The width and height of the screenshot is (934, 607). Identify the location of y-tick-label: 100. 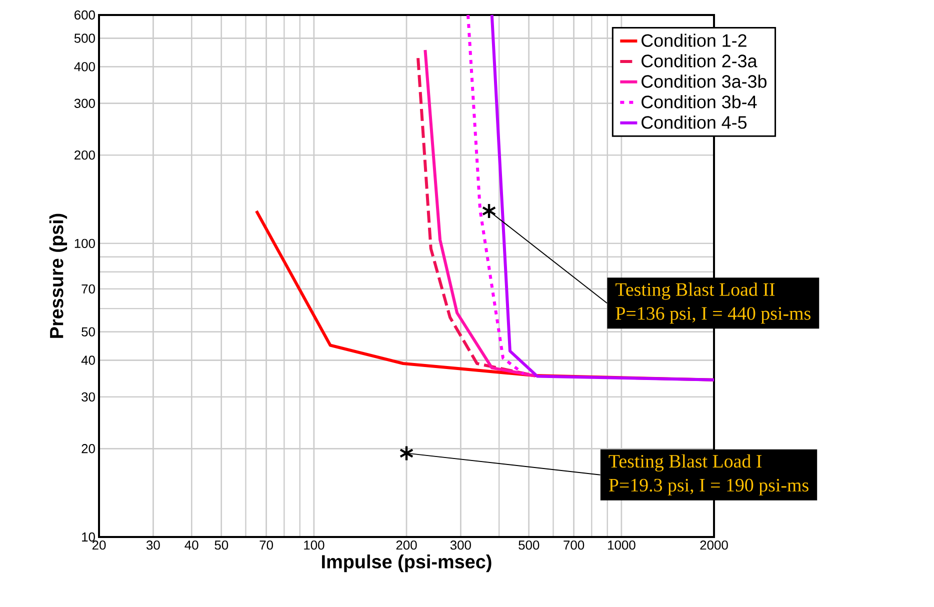
(84, 243).